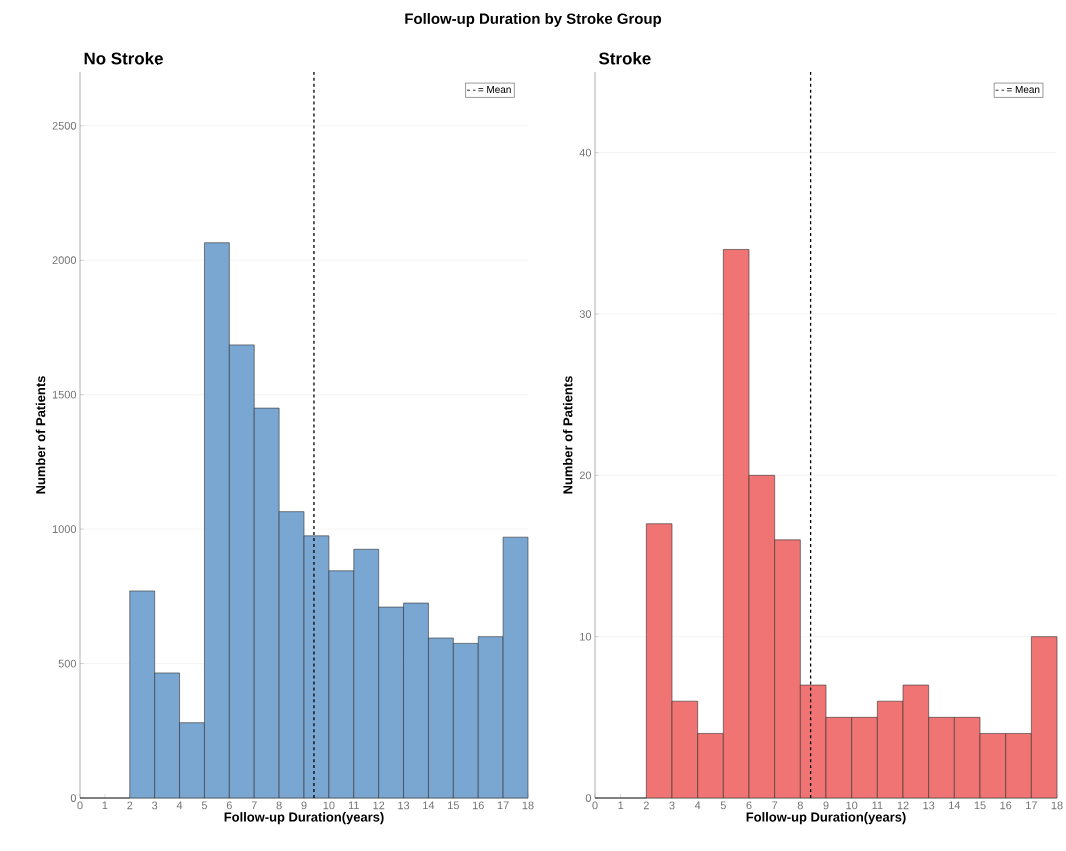  What do you see at coordinates (64, 125) in the screenshot?
I see `y-tick-label: 2500` at bounding box center [64, 125].